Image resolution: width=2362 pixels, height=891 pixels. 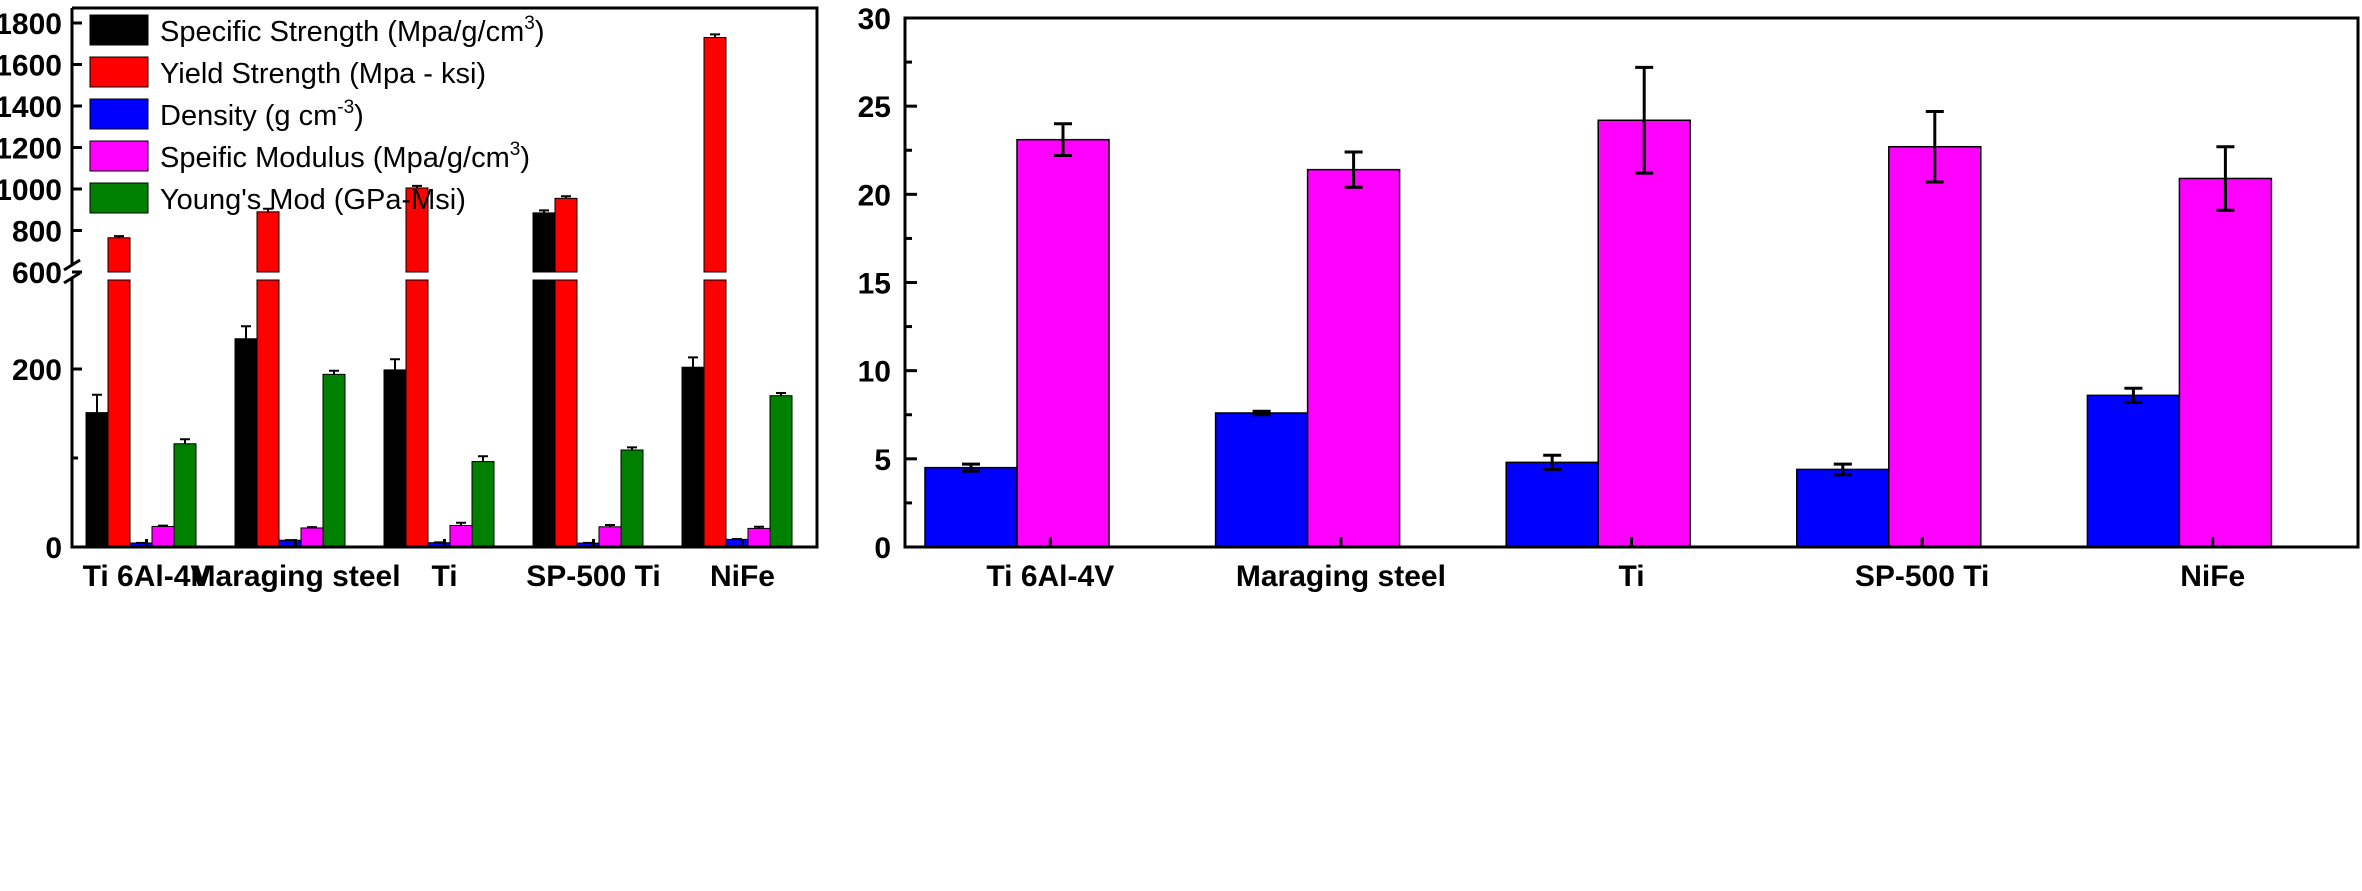 I want to click on y-tick-label-600: 600, so click(x=37, y=273).